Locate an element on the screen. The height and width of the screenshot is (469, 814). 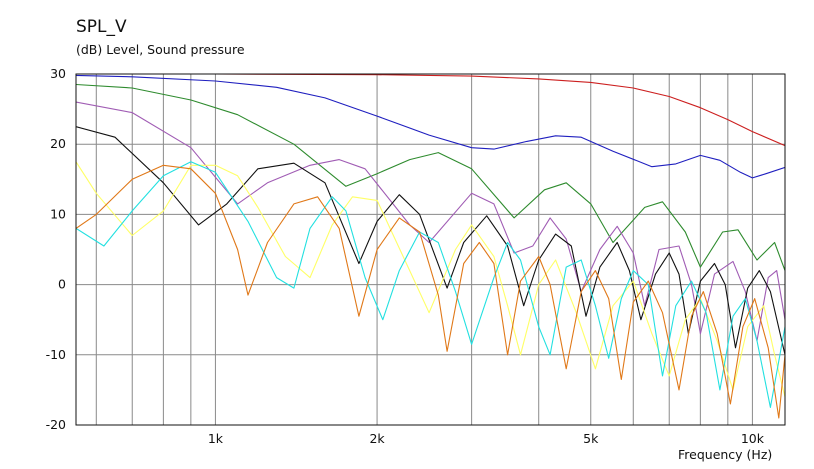
y-axis-ticks: 30 20 10 0 -10 -20 is located at coordinates (56, 249).